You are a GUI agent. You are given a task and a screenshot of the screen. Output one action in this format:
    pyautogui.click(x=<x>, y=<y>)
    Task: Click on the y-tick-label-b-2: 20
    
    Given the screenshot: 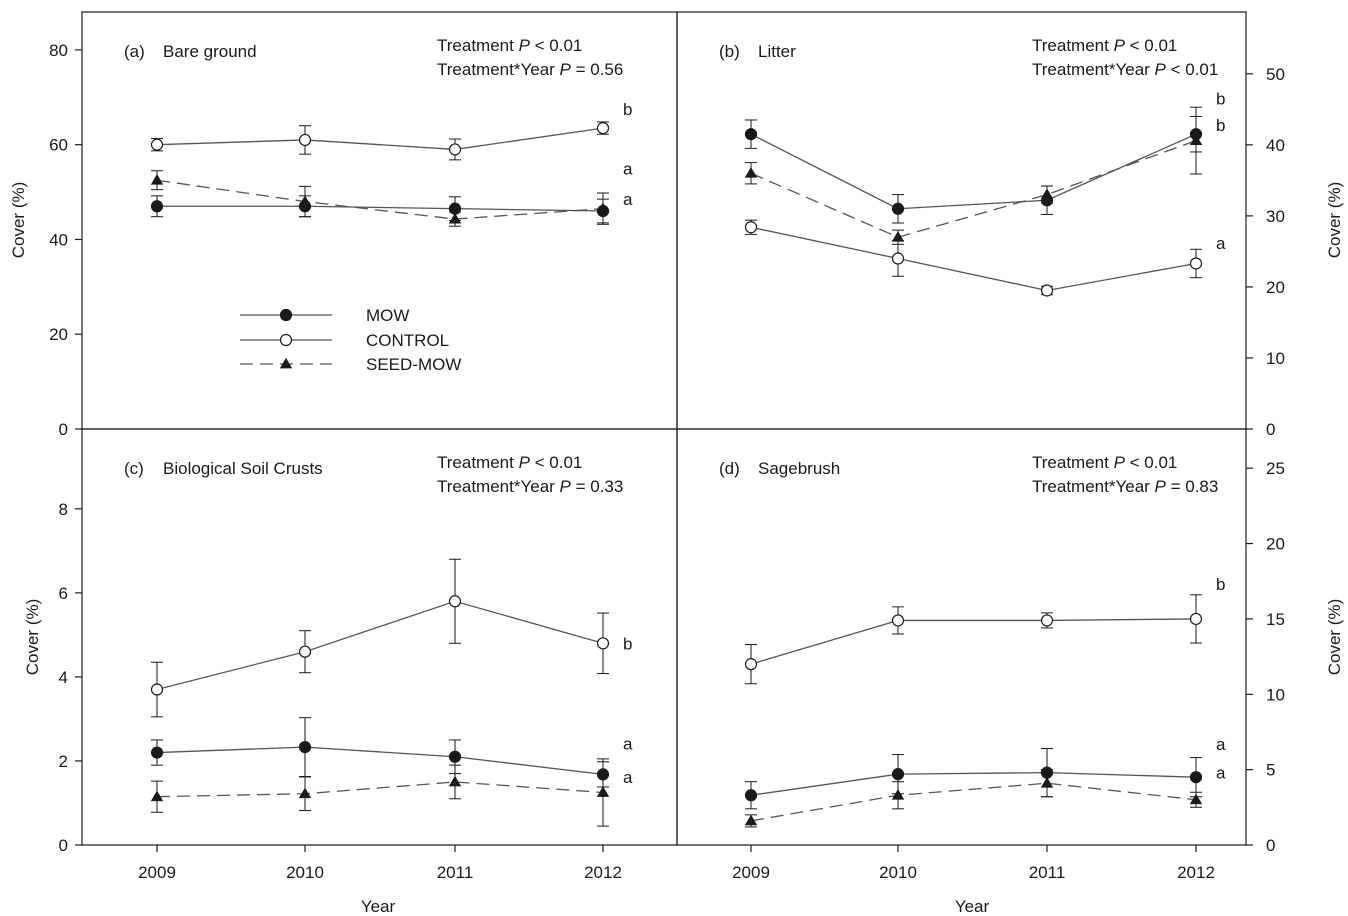 What is the action you would take?
    pyautogui.click(x=1275, y=287)
    